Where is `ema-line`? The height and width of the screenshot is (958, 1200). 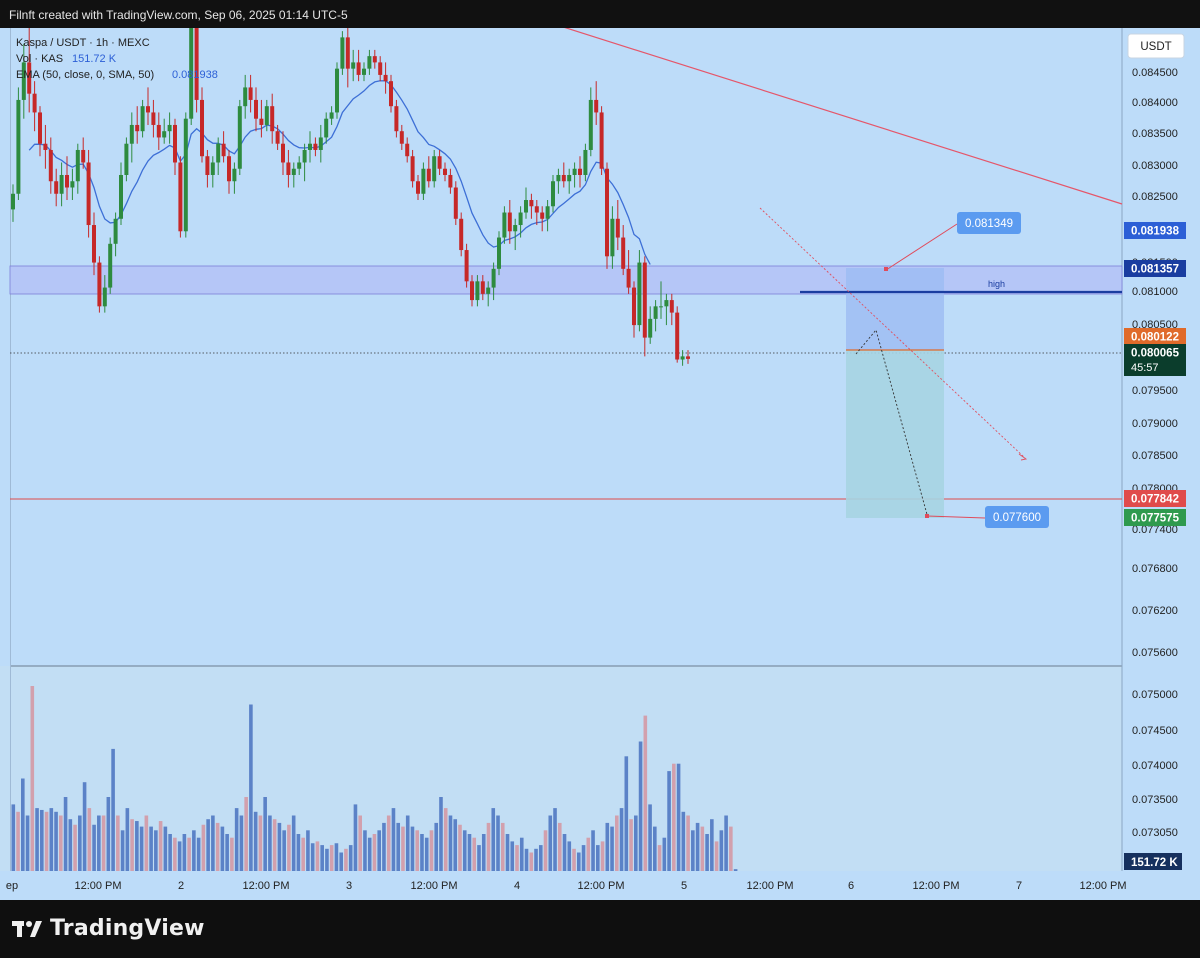 ema-line is located at coordinates (339, 172).